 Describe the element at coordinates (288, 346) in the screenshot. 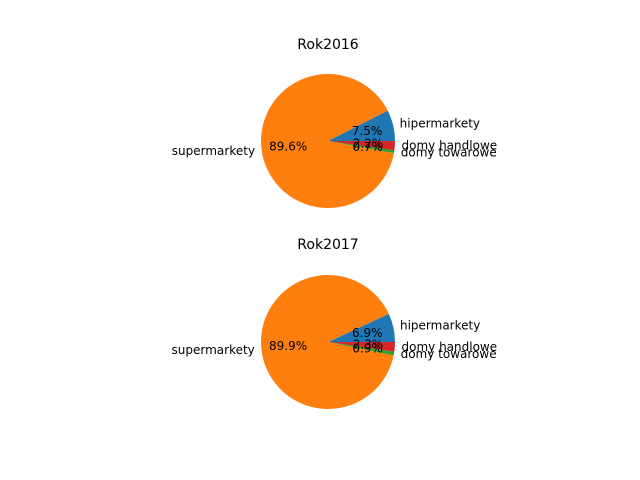

I see `slice-pct-supermarkety: 89.9%` at that location.